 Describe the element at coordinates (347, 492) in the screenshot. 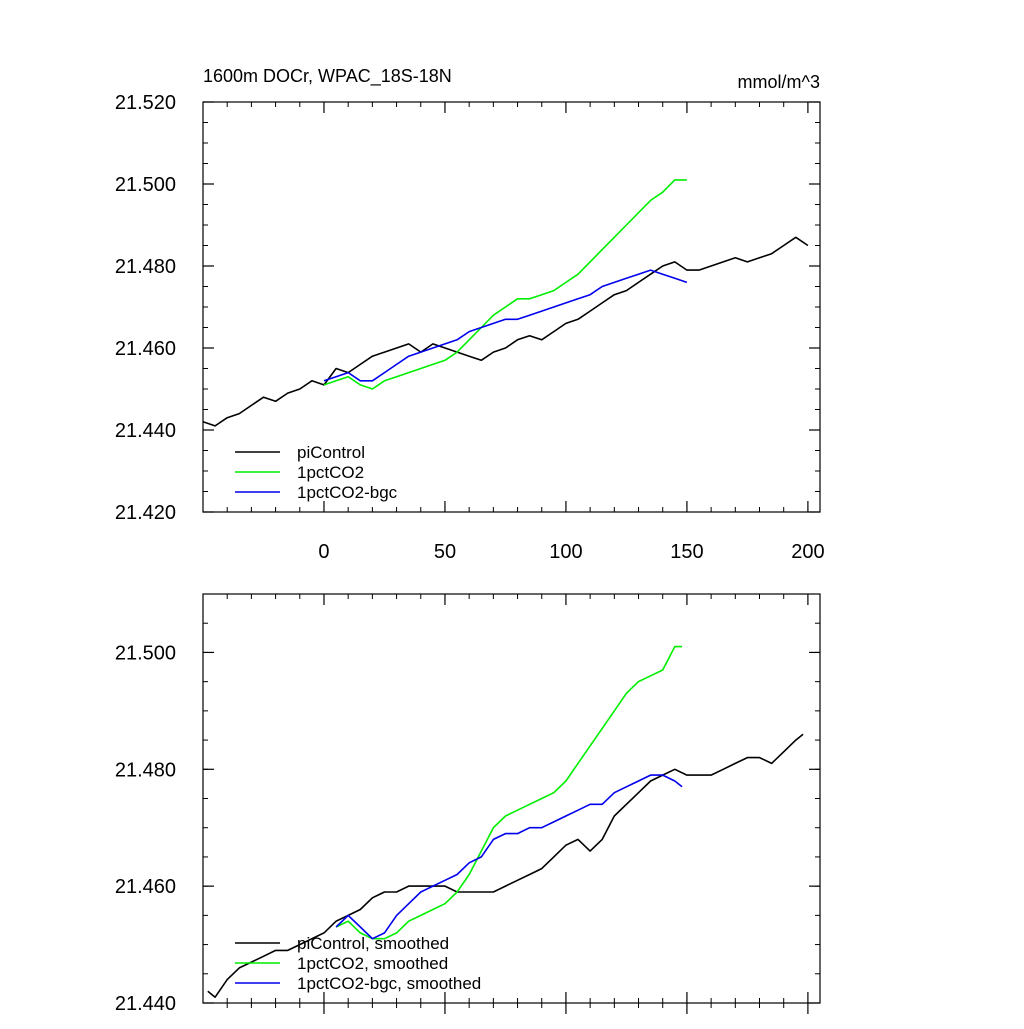

I see `legend-label: 1pctCO2-bgc` at that location.